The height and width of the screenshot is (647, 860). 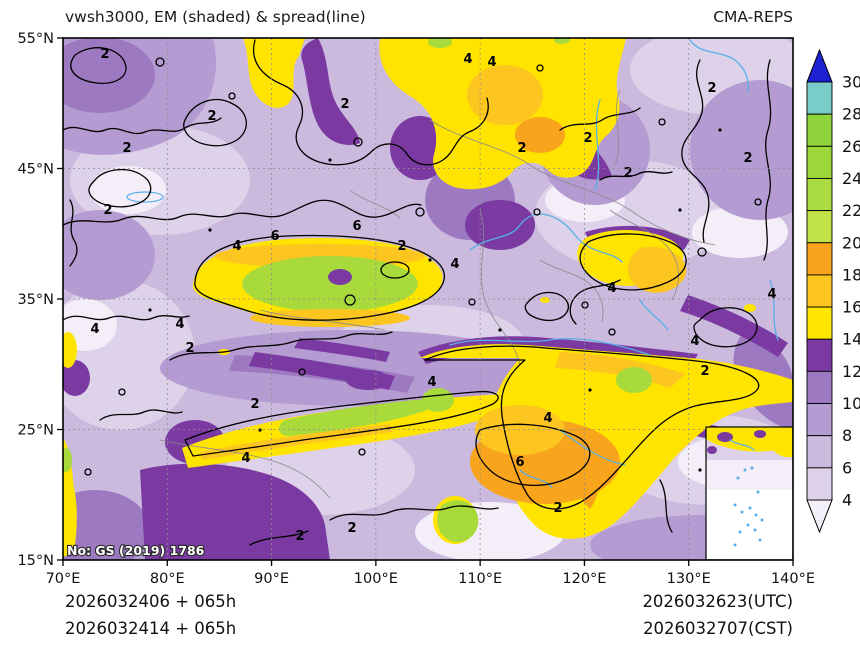 I want to click on colorbar-label: 4, so click(x=847, y=500).